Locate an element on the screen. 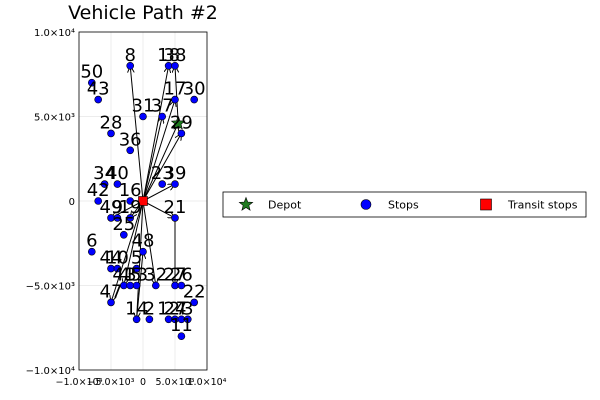  legend-marker-stops is located at coordinates (366, 204).